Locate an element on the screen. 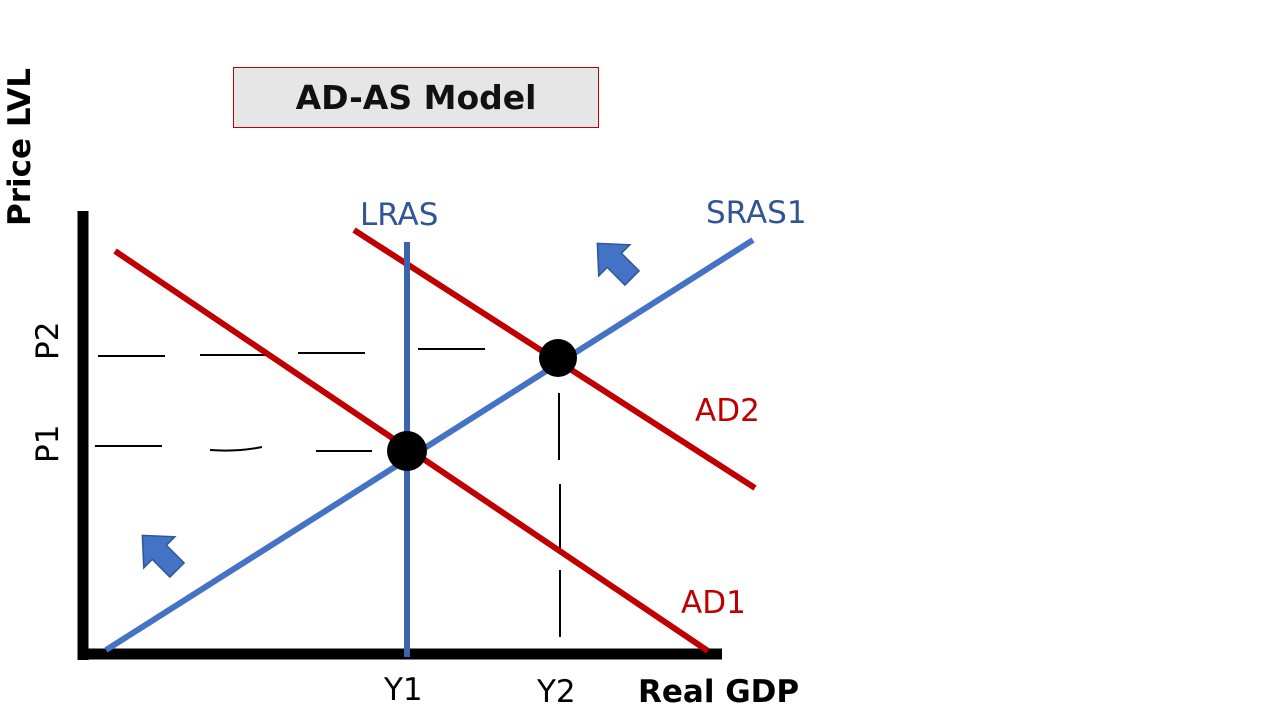 The image size is (1280, 720). ad2-label: AD2 is located at coordinates (727, 411).